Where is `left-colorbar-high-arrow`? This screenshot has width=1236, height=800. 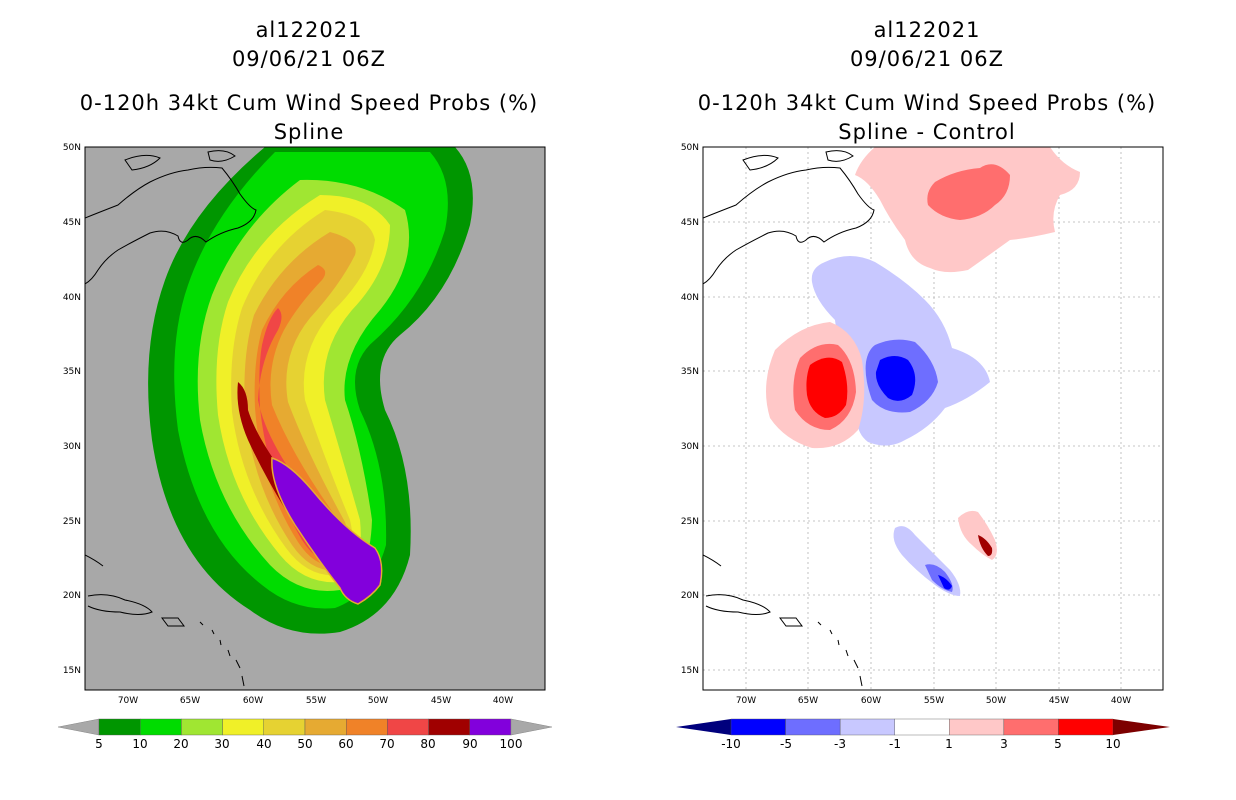 left-colorbar-high-arrow is located at coordinates (531, 727).